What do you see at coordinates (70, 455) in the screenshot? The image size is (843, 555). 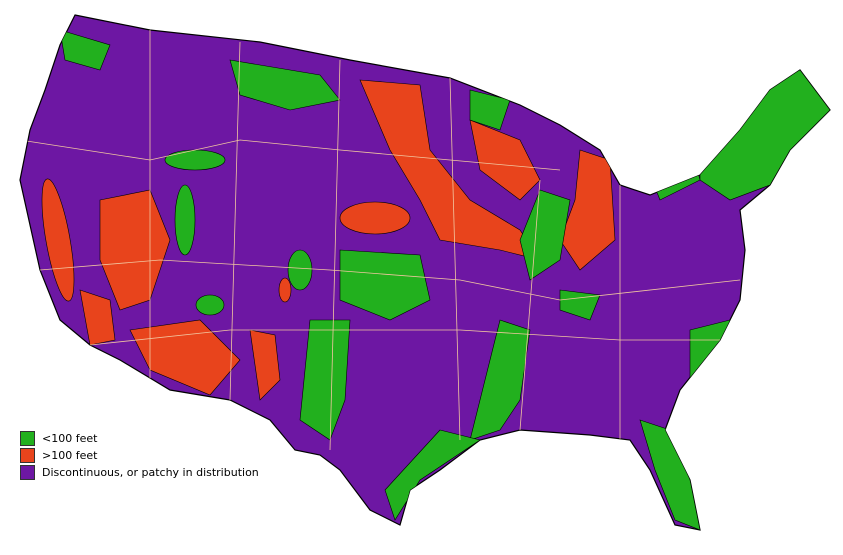 I see `legend-label: >100 feet` at bounding box center [70, 455].